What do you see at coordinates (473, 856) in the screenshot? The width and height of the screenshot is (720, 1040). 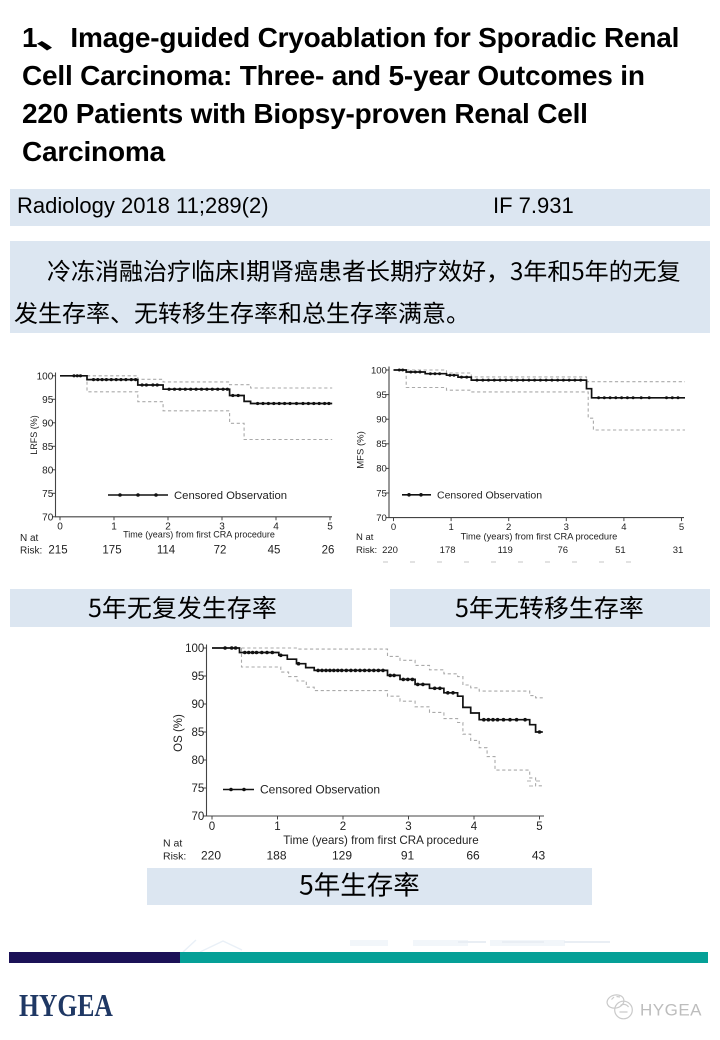 I see `svg-text: 66` at bounding box center [473, 856].